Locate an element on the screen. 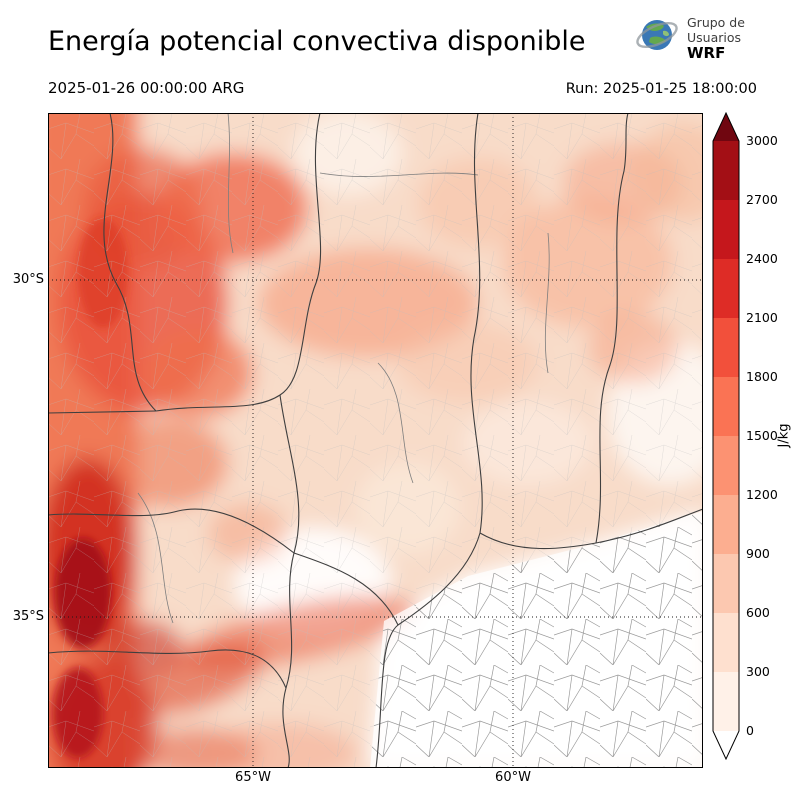  colorbar-tick-label: 0 is located at coordinates (750, 730).